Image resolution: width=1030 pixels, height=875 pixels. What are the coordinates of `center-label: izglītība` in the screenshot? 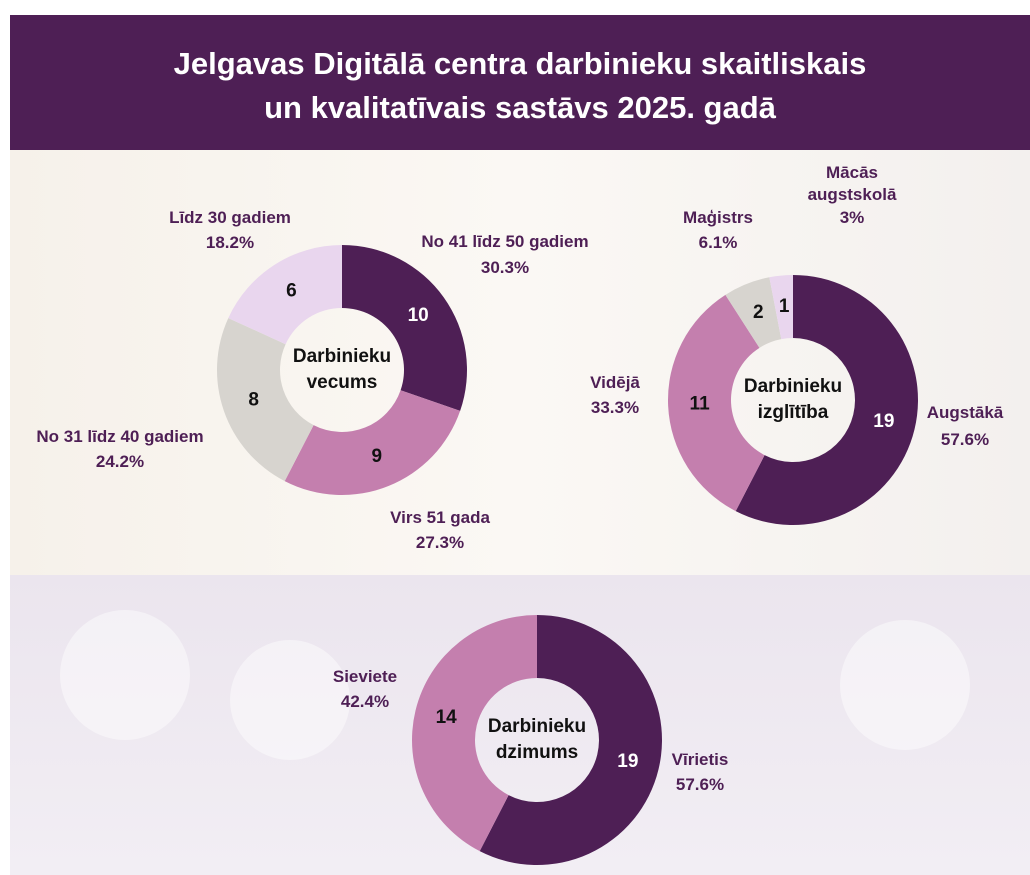 It's located at (793, 412).